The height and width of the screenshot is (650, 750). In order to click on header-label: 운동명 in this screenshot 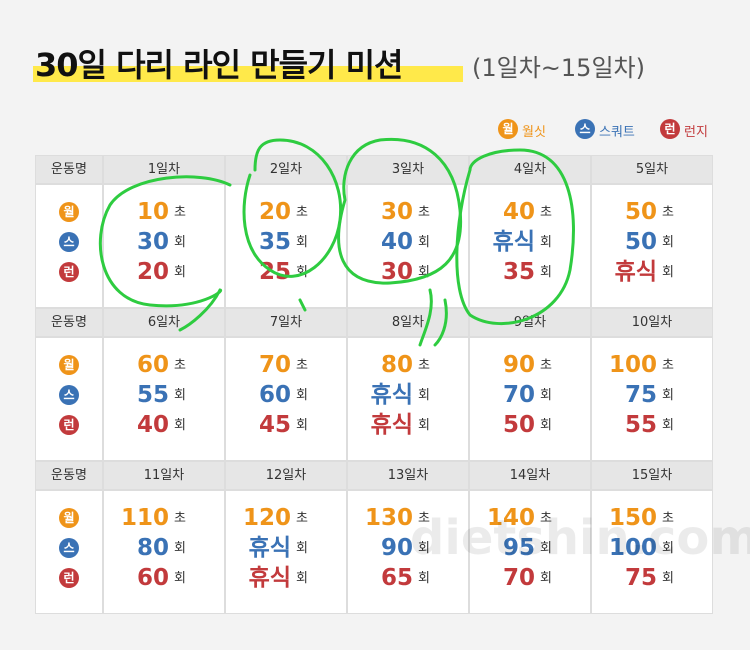, I will do `click(69, 322)`.